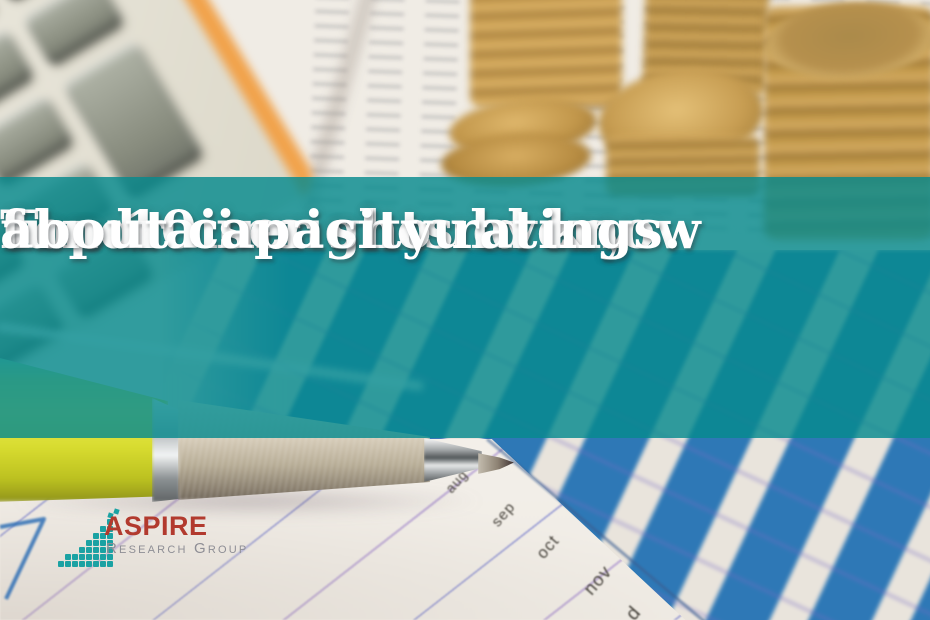 This screenshot has height=620, width=930. Describe the element at coordinates (23, 558) in the screenshot. I see `drawn-triangle` at that location.